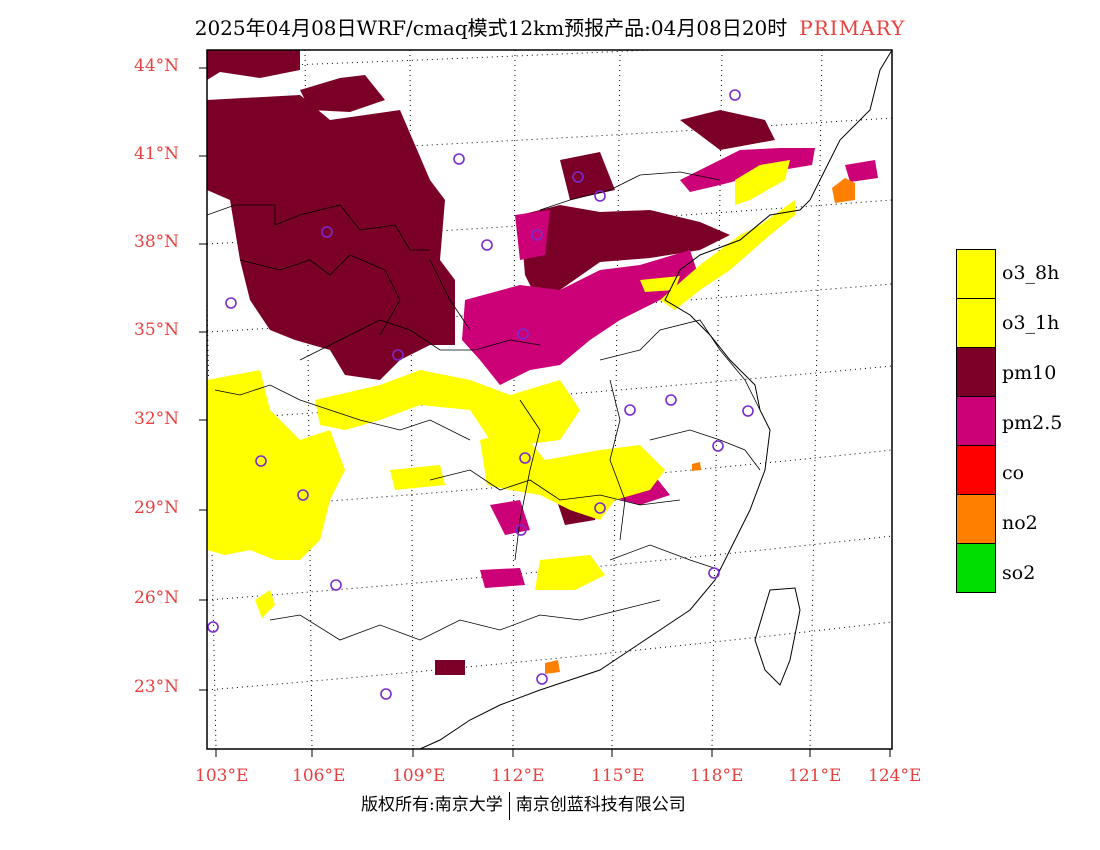  I want to click on legend-label: no2, so click(1020, 523).